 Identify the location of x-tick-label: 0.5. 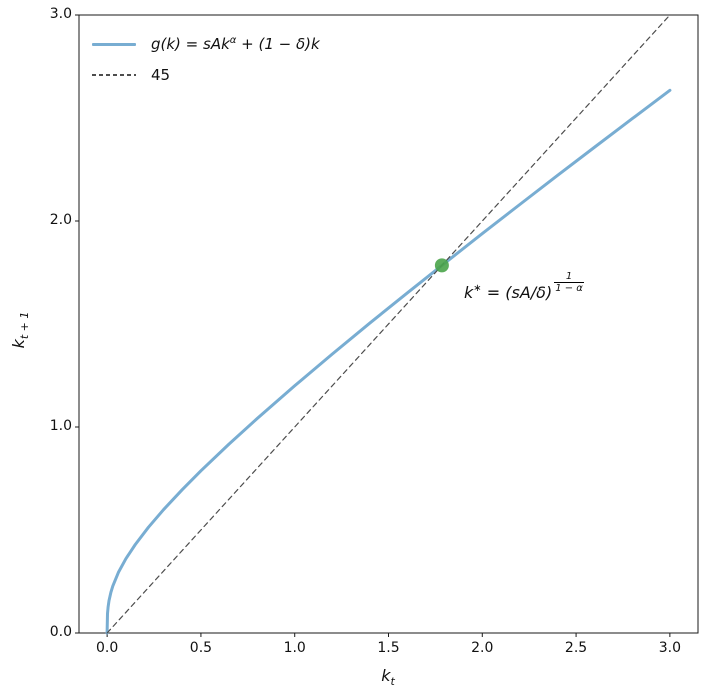
(201, 648).